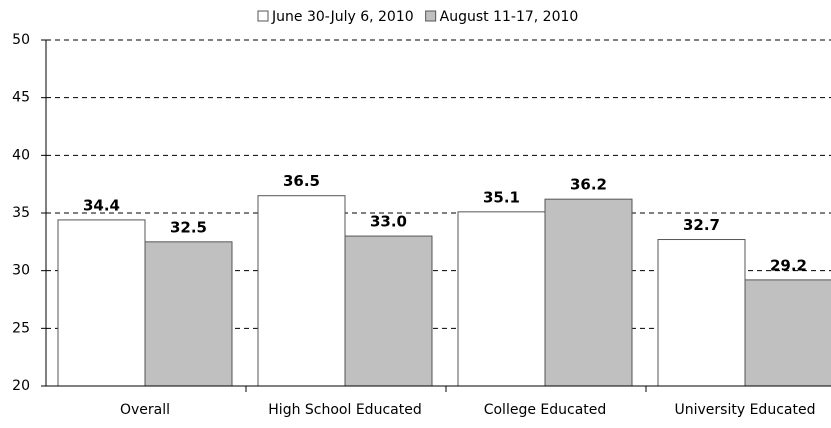  What do you see at coordinates (301, 181) in the screenshot?
I see `value-label: 36.5` at bounding box center [301, 181].